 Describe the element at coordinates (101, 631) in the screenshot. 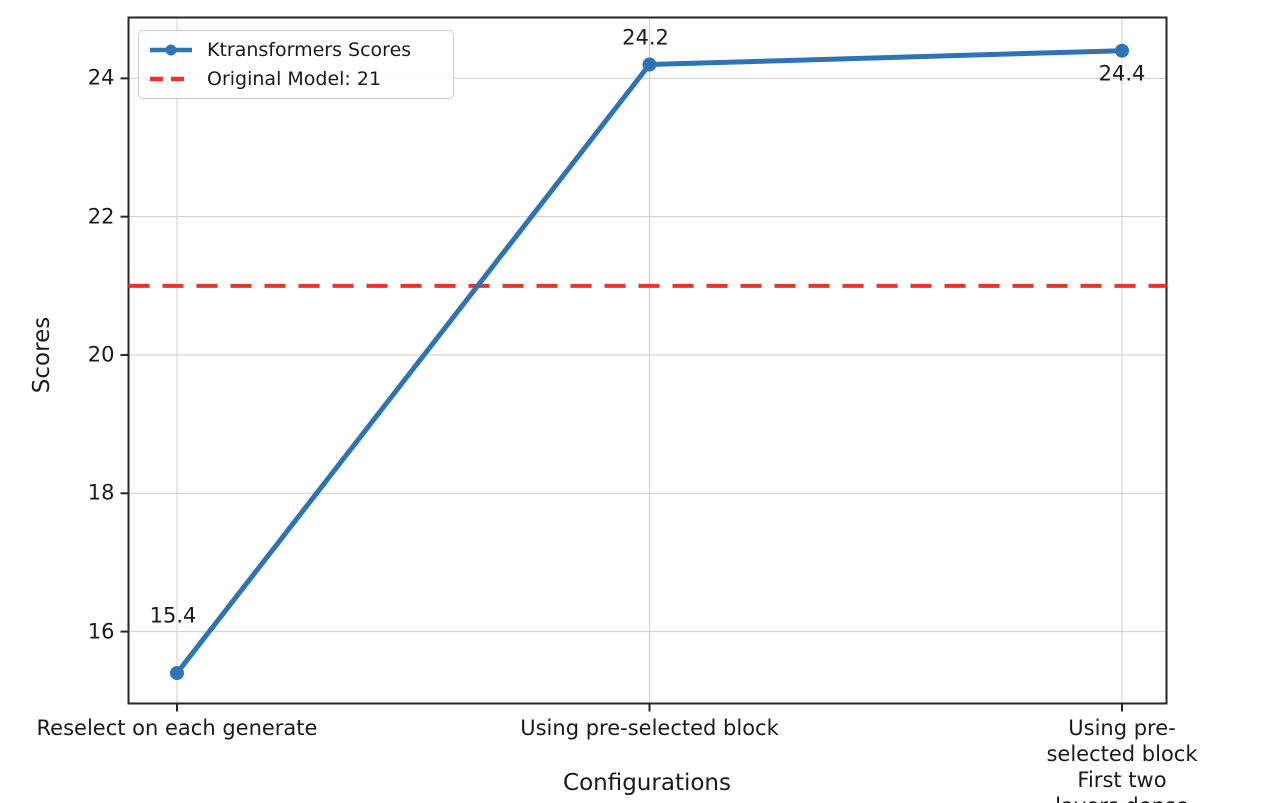

I see `y-tick-label: 16` at that location.